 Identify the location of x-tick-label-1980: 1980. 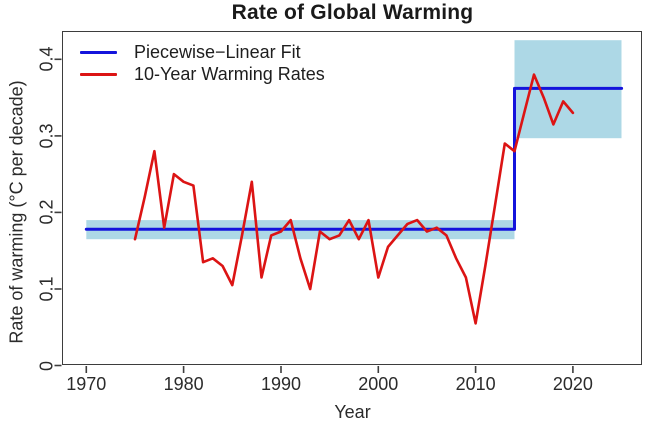
(183, 384).